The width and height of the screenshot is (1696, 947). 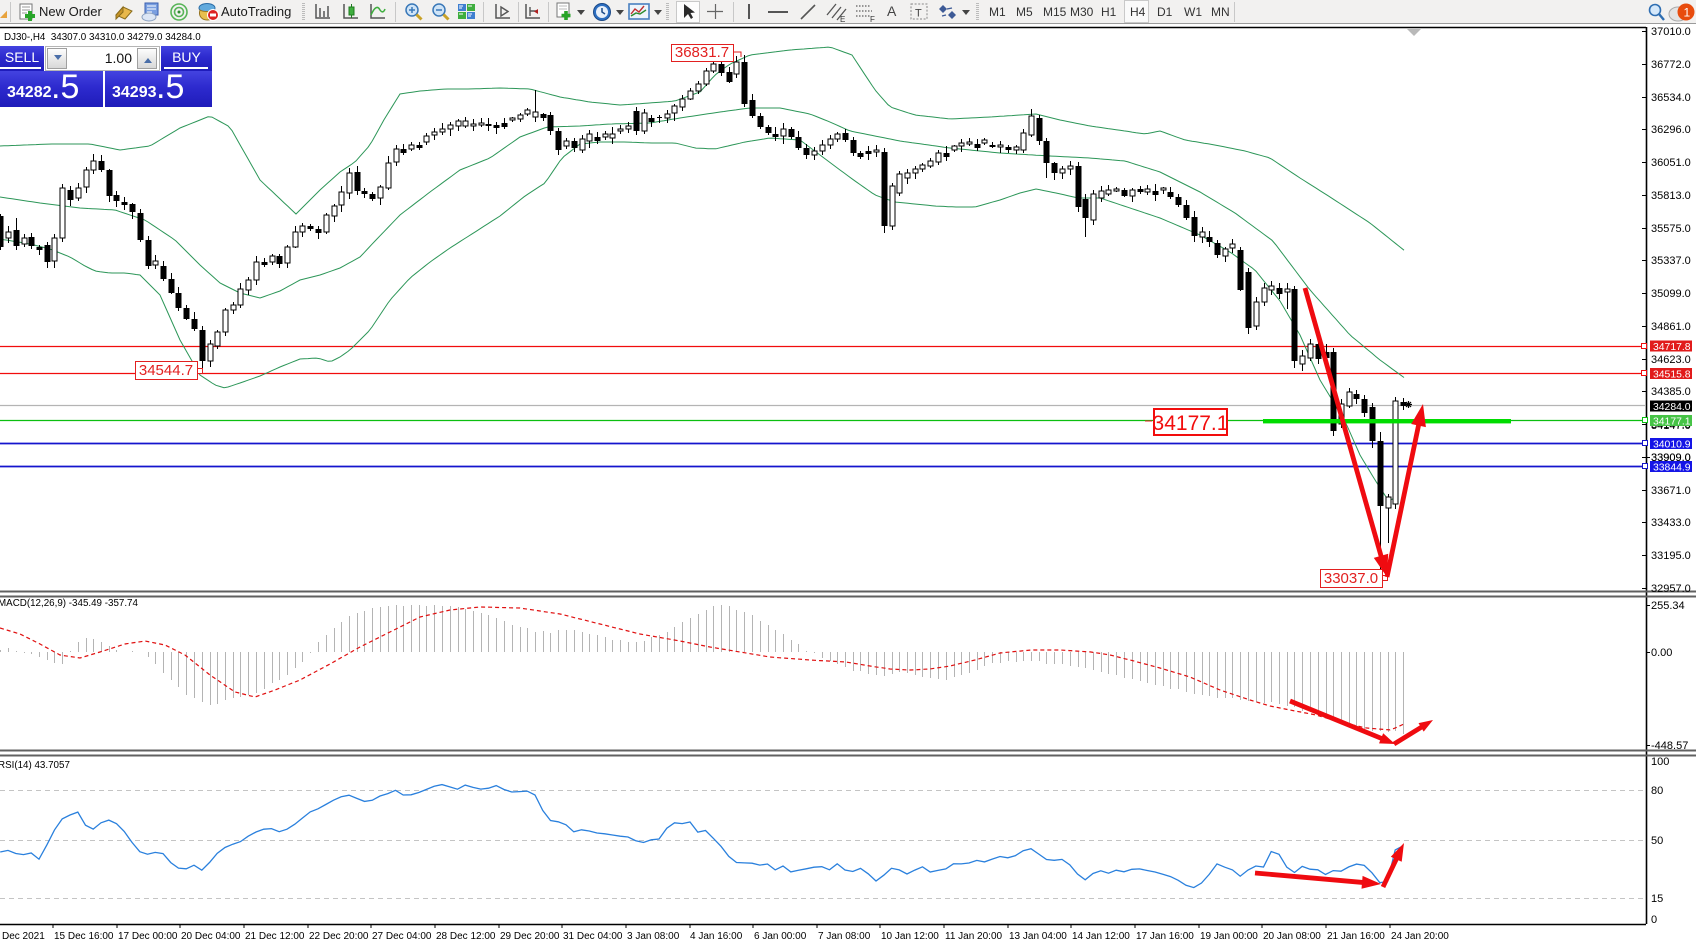 I want to click on svg-text: 15, so click(x=1657, y=899).